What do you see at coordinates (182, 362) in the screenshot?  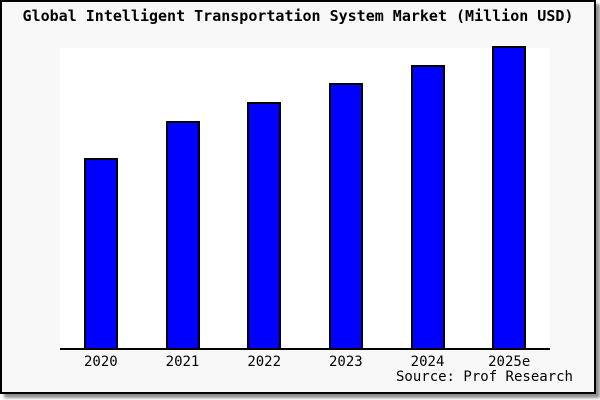 I see `x-tick-label-2021: 2021` at bounding box center [182, 362].